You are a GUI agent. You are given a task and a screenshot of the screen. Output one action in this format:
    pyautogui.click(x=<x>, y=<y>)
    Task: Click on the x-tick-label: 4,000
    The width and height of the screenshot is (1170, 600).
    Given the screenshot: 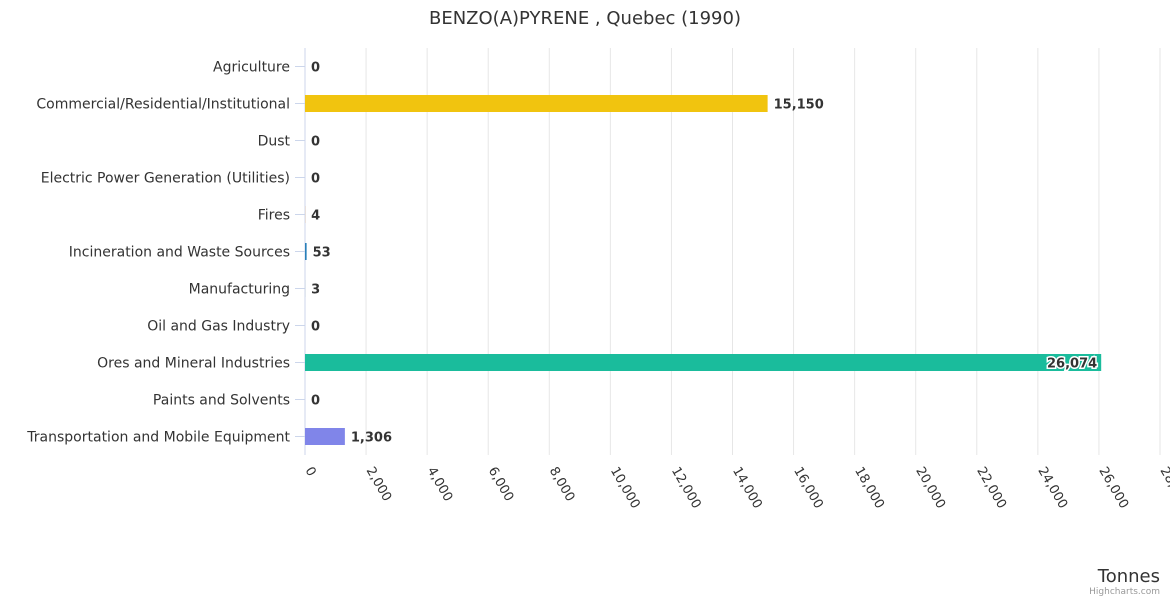 What is the action you would take?
    pyautogui.click(x=440, y=485)
    